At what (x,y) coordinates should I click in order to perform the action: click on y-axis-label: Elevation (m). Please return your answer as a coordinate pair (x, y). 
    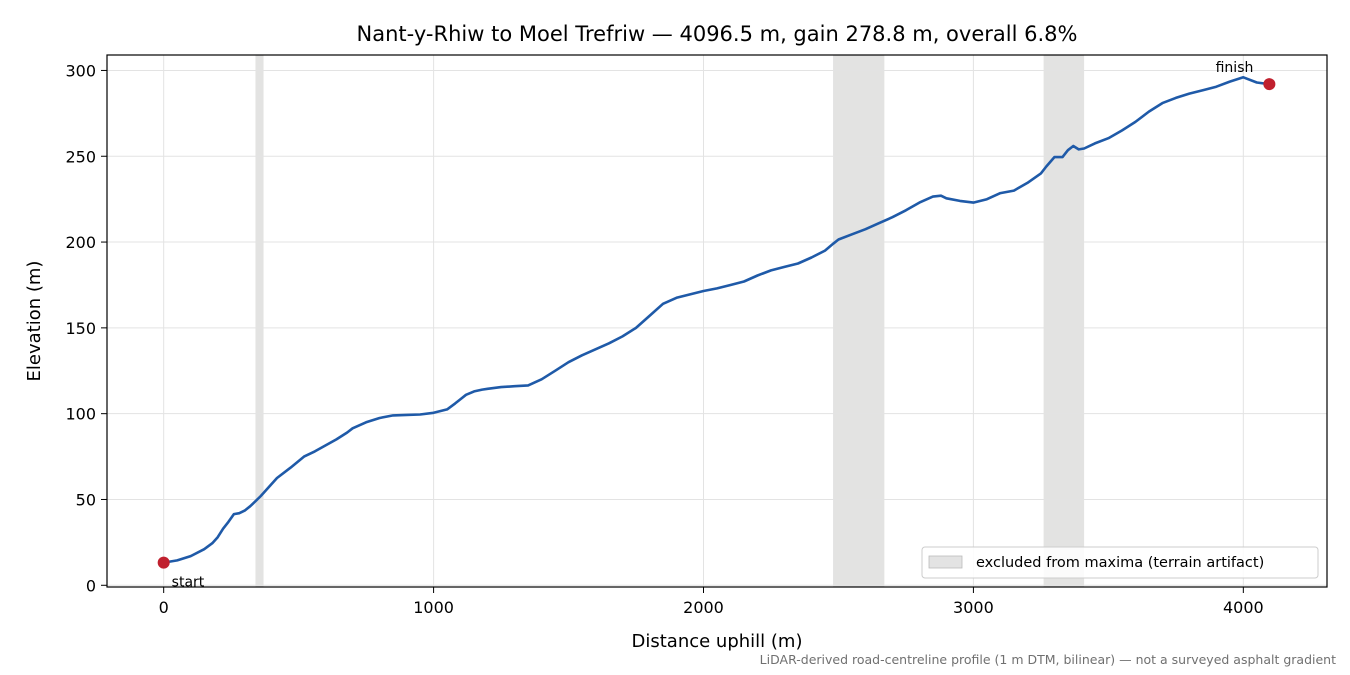
    Looking at the image, I should click on (34, 321).